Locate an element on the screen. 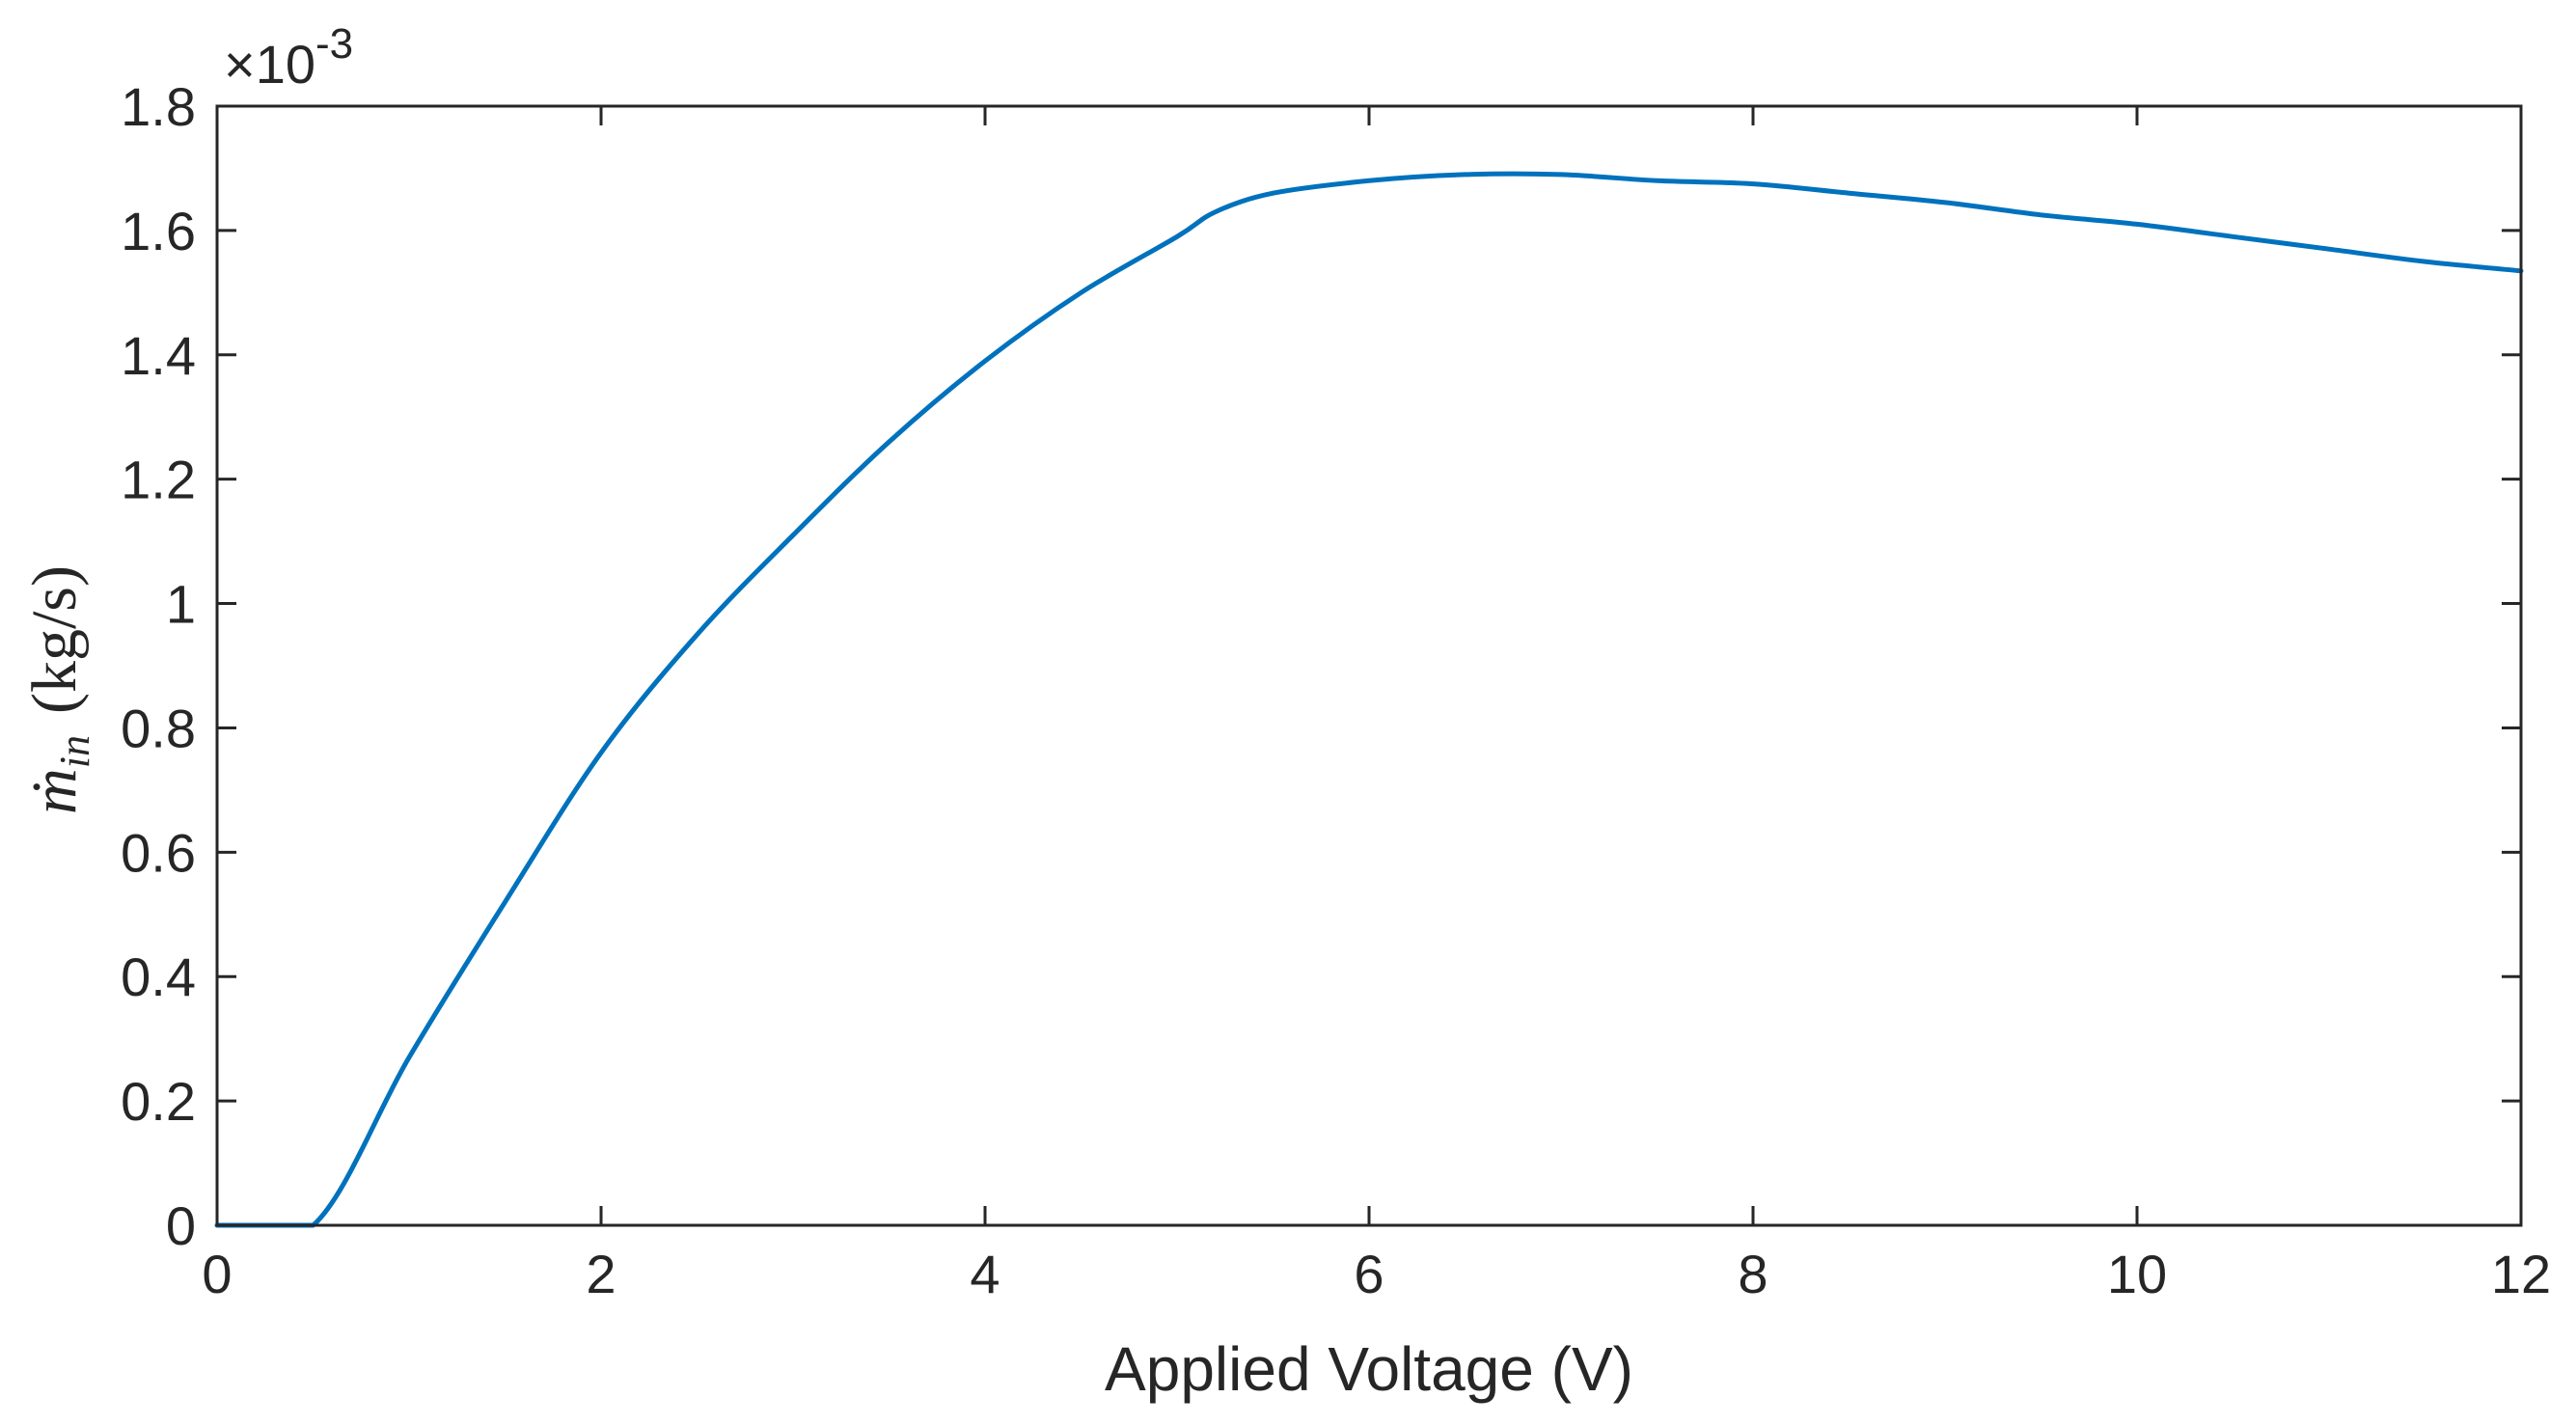 The height and width of the screenshot is (1425, 2576). y-axis-title: ṁin (kg/s) is located at coordinates (59, 689).